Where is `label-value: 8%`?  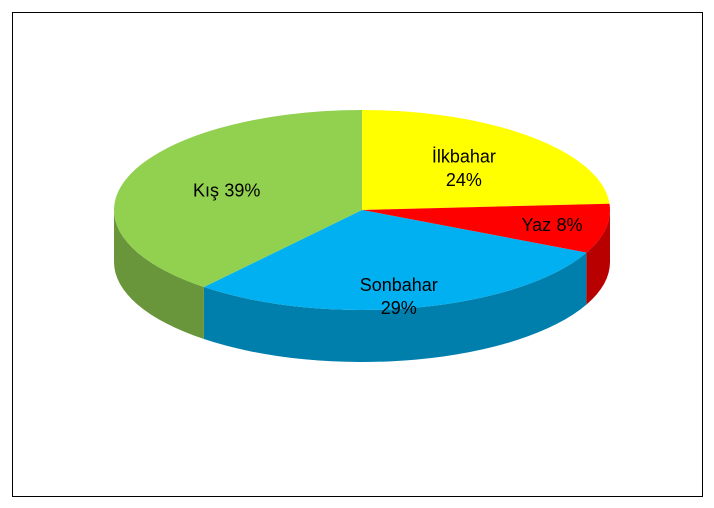
label-value: 8% is located at coordinates (570, 225).